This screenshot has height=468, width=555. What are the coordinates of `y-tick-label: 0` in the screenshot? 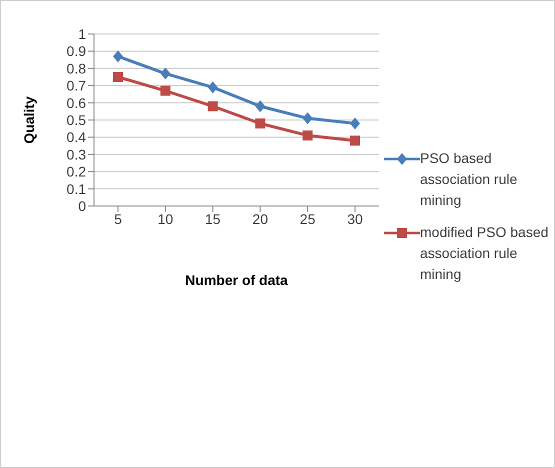 It's located at (82, 206).